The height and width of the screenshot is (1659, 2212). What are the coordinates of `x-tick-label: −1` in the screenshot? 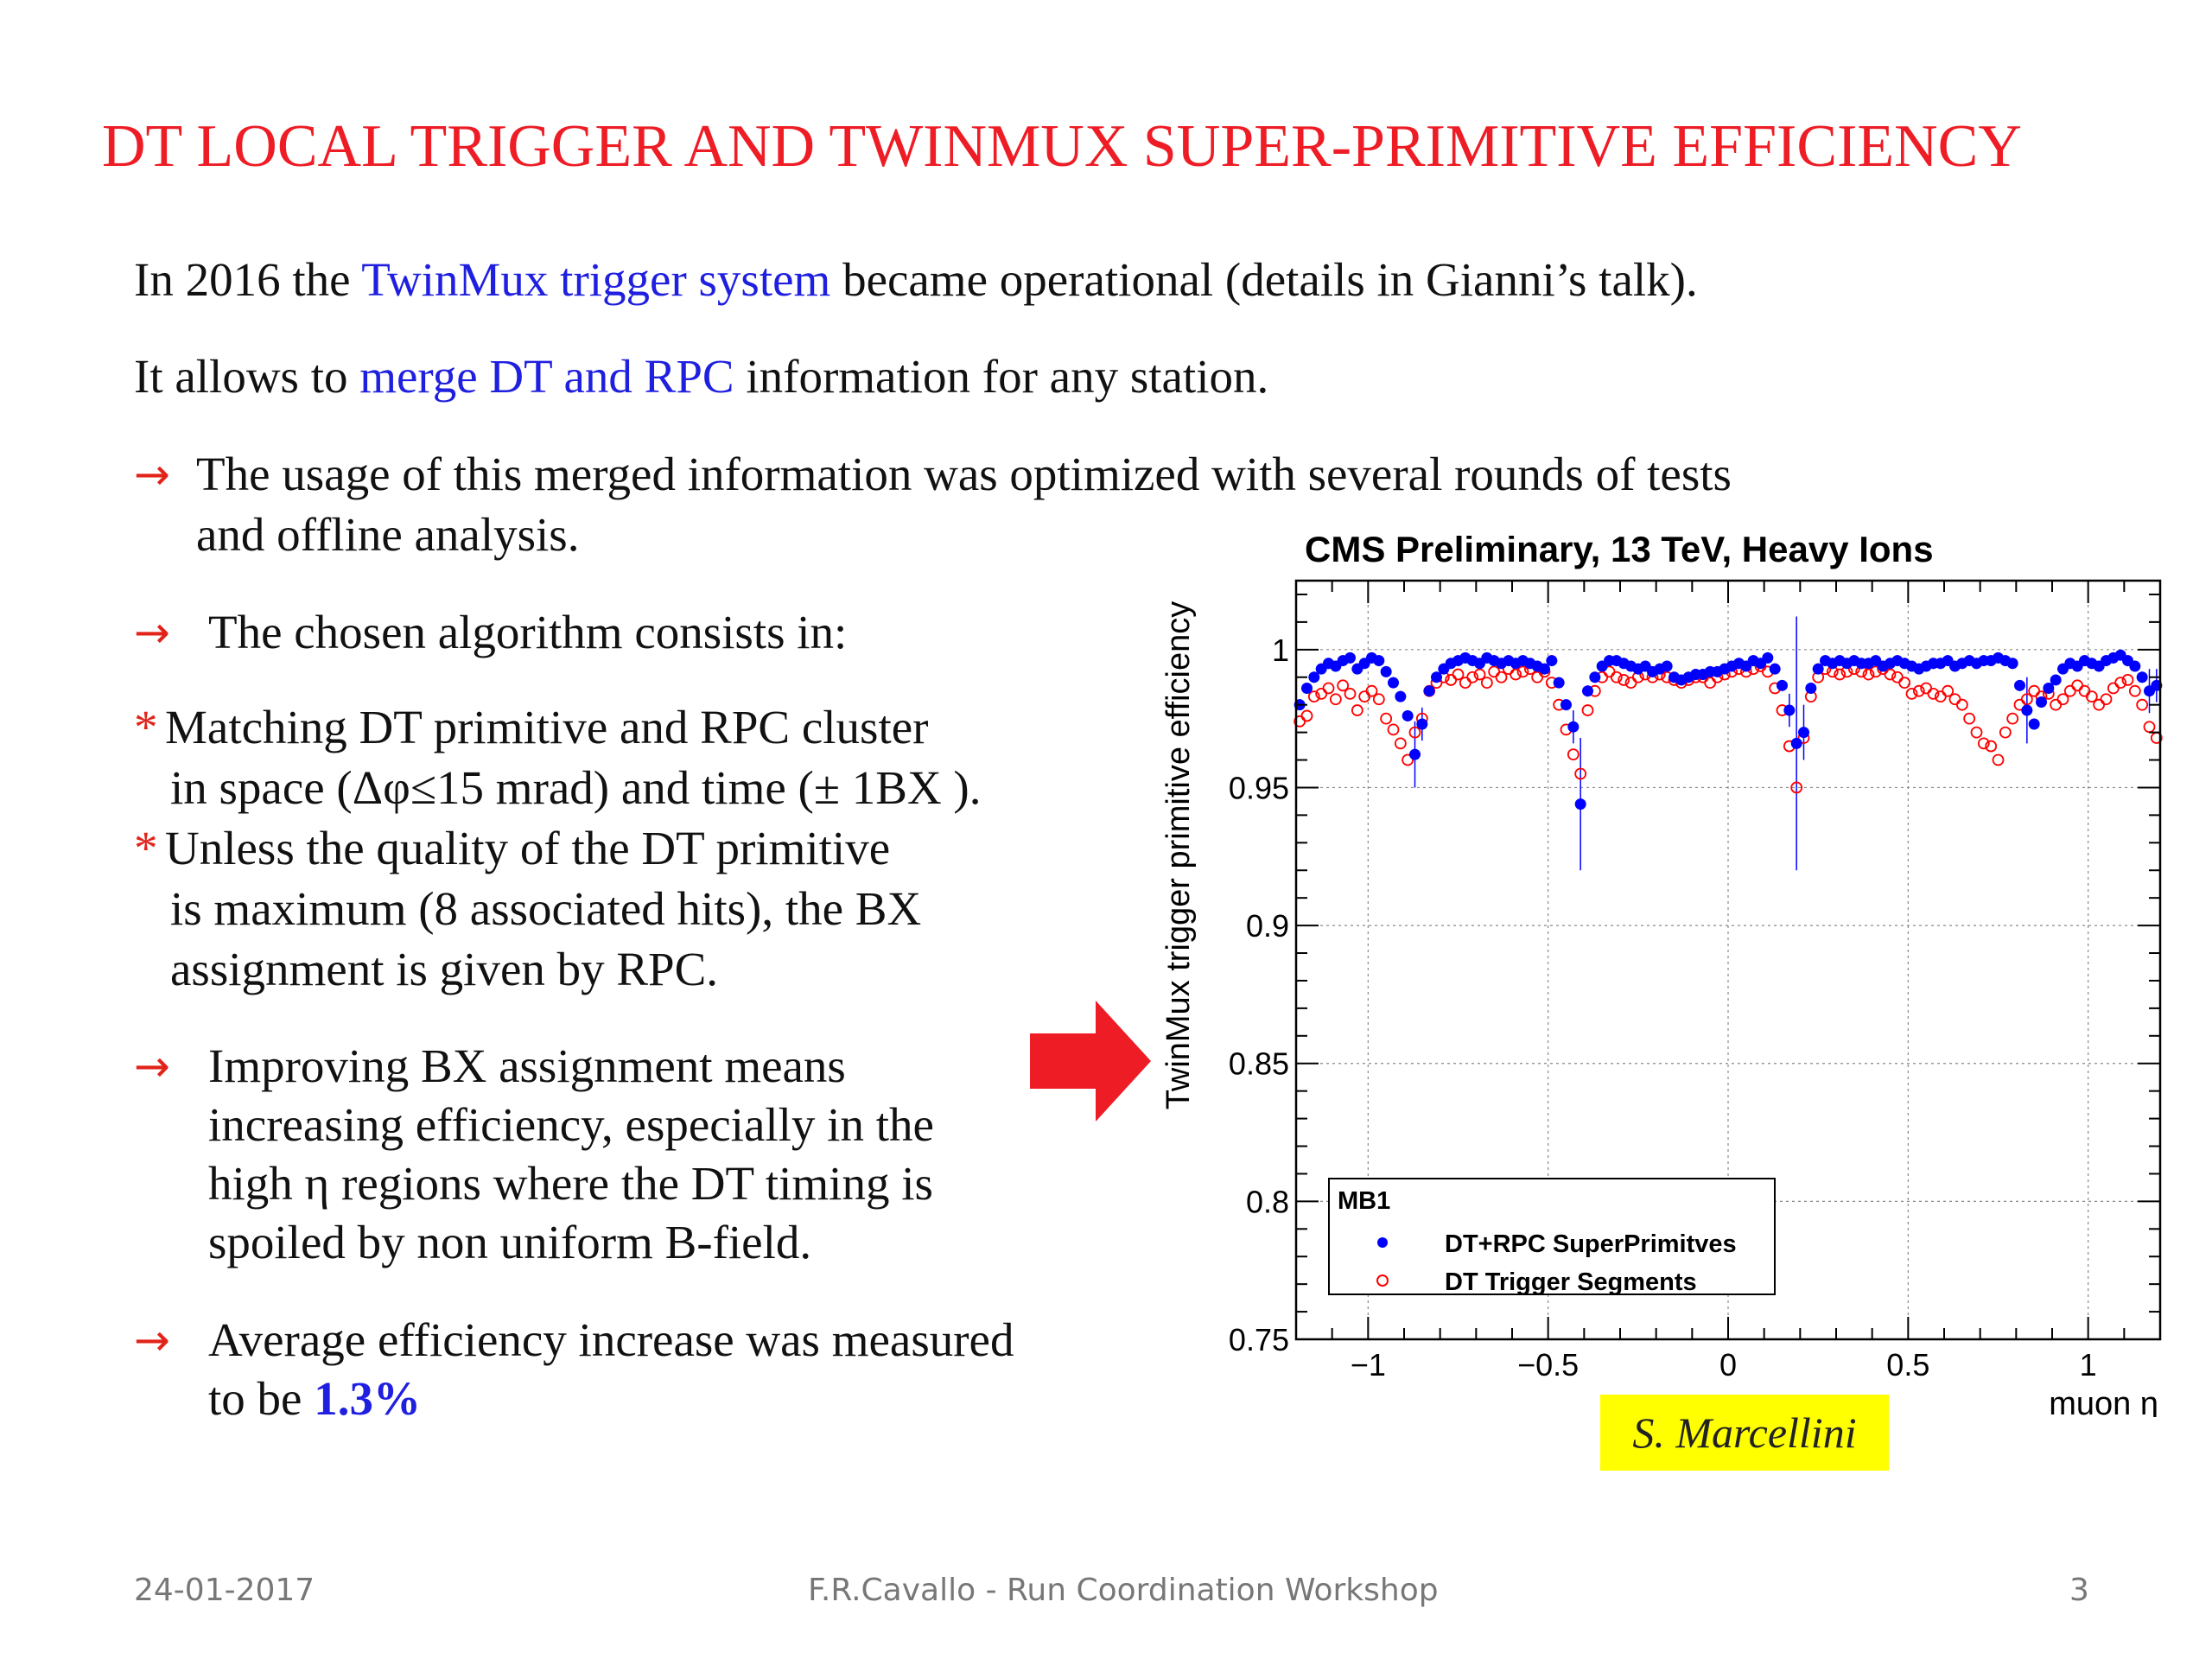 It's located at (1368, 1364).